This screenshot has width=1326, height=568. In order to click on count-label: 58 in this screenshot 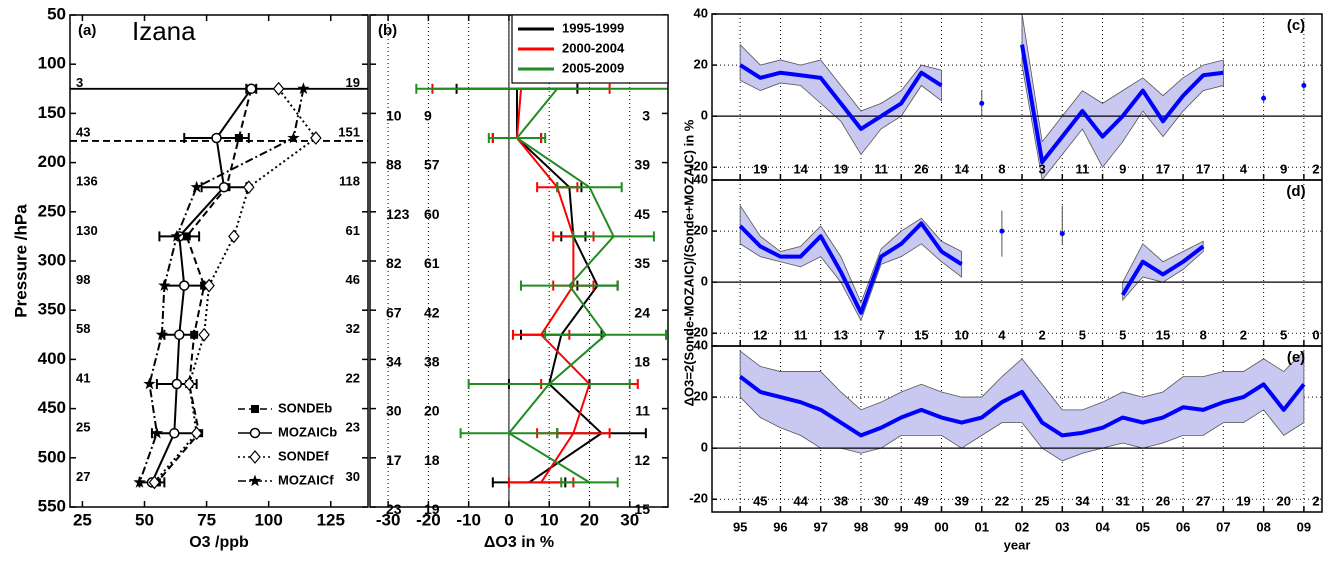, I will do `click(83, 328)`.